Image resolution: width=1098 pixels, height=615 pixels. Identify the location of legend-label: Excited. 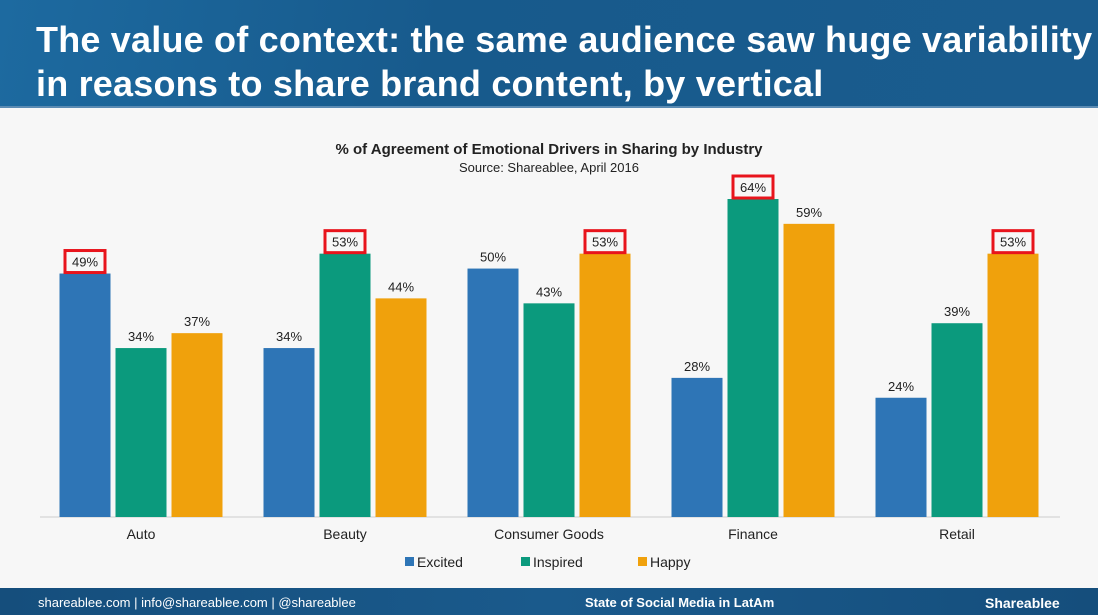
(440, 562).